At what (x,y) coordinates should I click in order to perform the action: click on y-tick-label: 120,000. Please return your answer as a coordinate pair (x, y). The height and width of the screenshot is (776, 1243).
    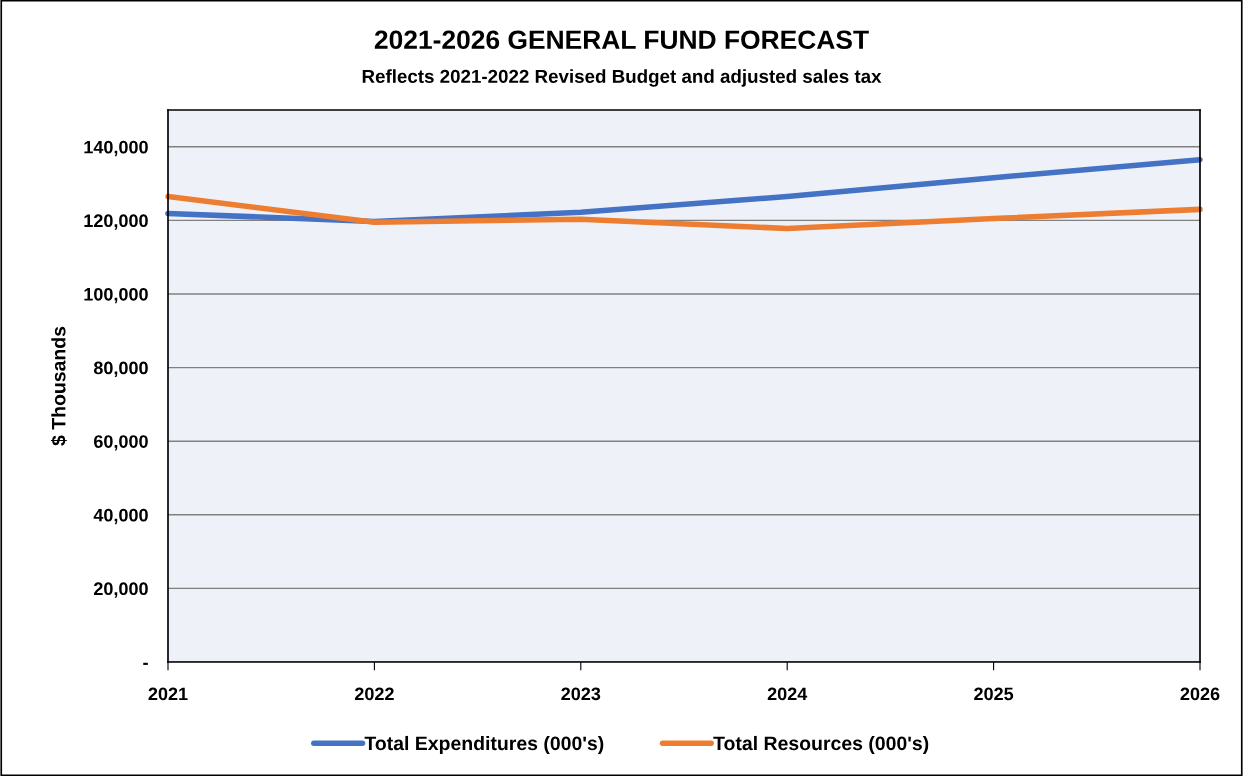
    Looking at the image, I should click on (116, 222).